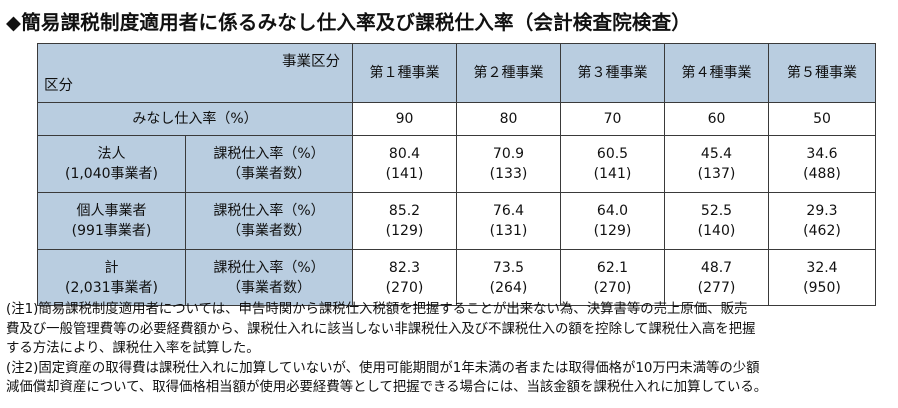 This screenshot has height=408, width=898. What do you see at coordinates (508, 221) in the screenshot?
I see `data-cell: 76.4 (131)` at bounding box center [508, 221].